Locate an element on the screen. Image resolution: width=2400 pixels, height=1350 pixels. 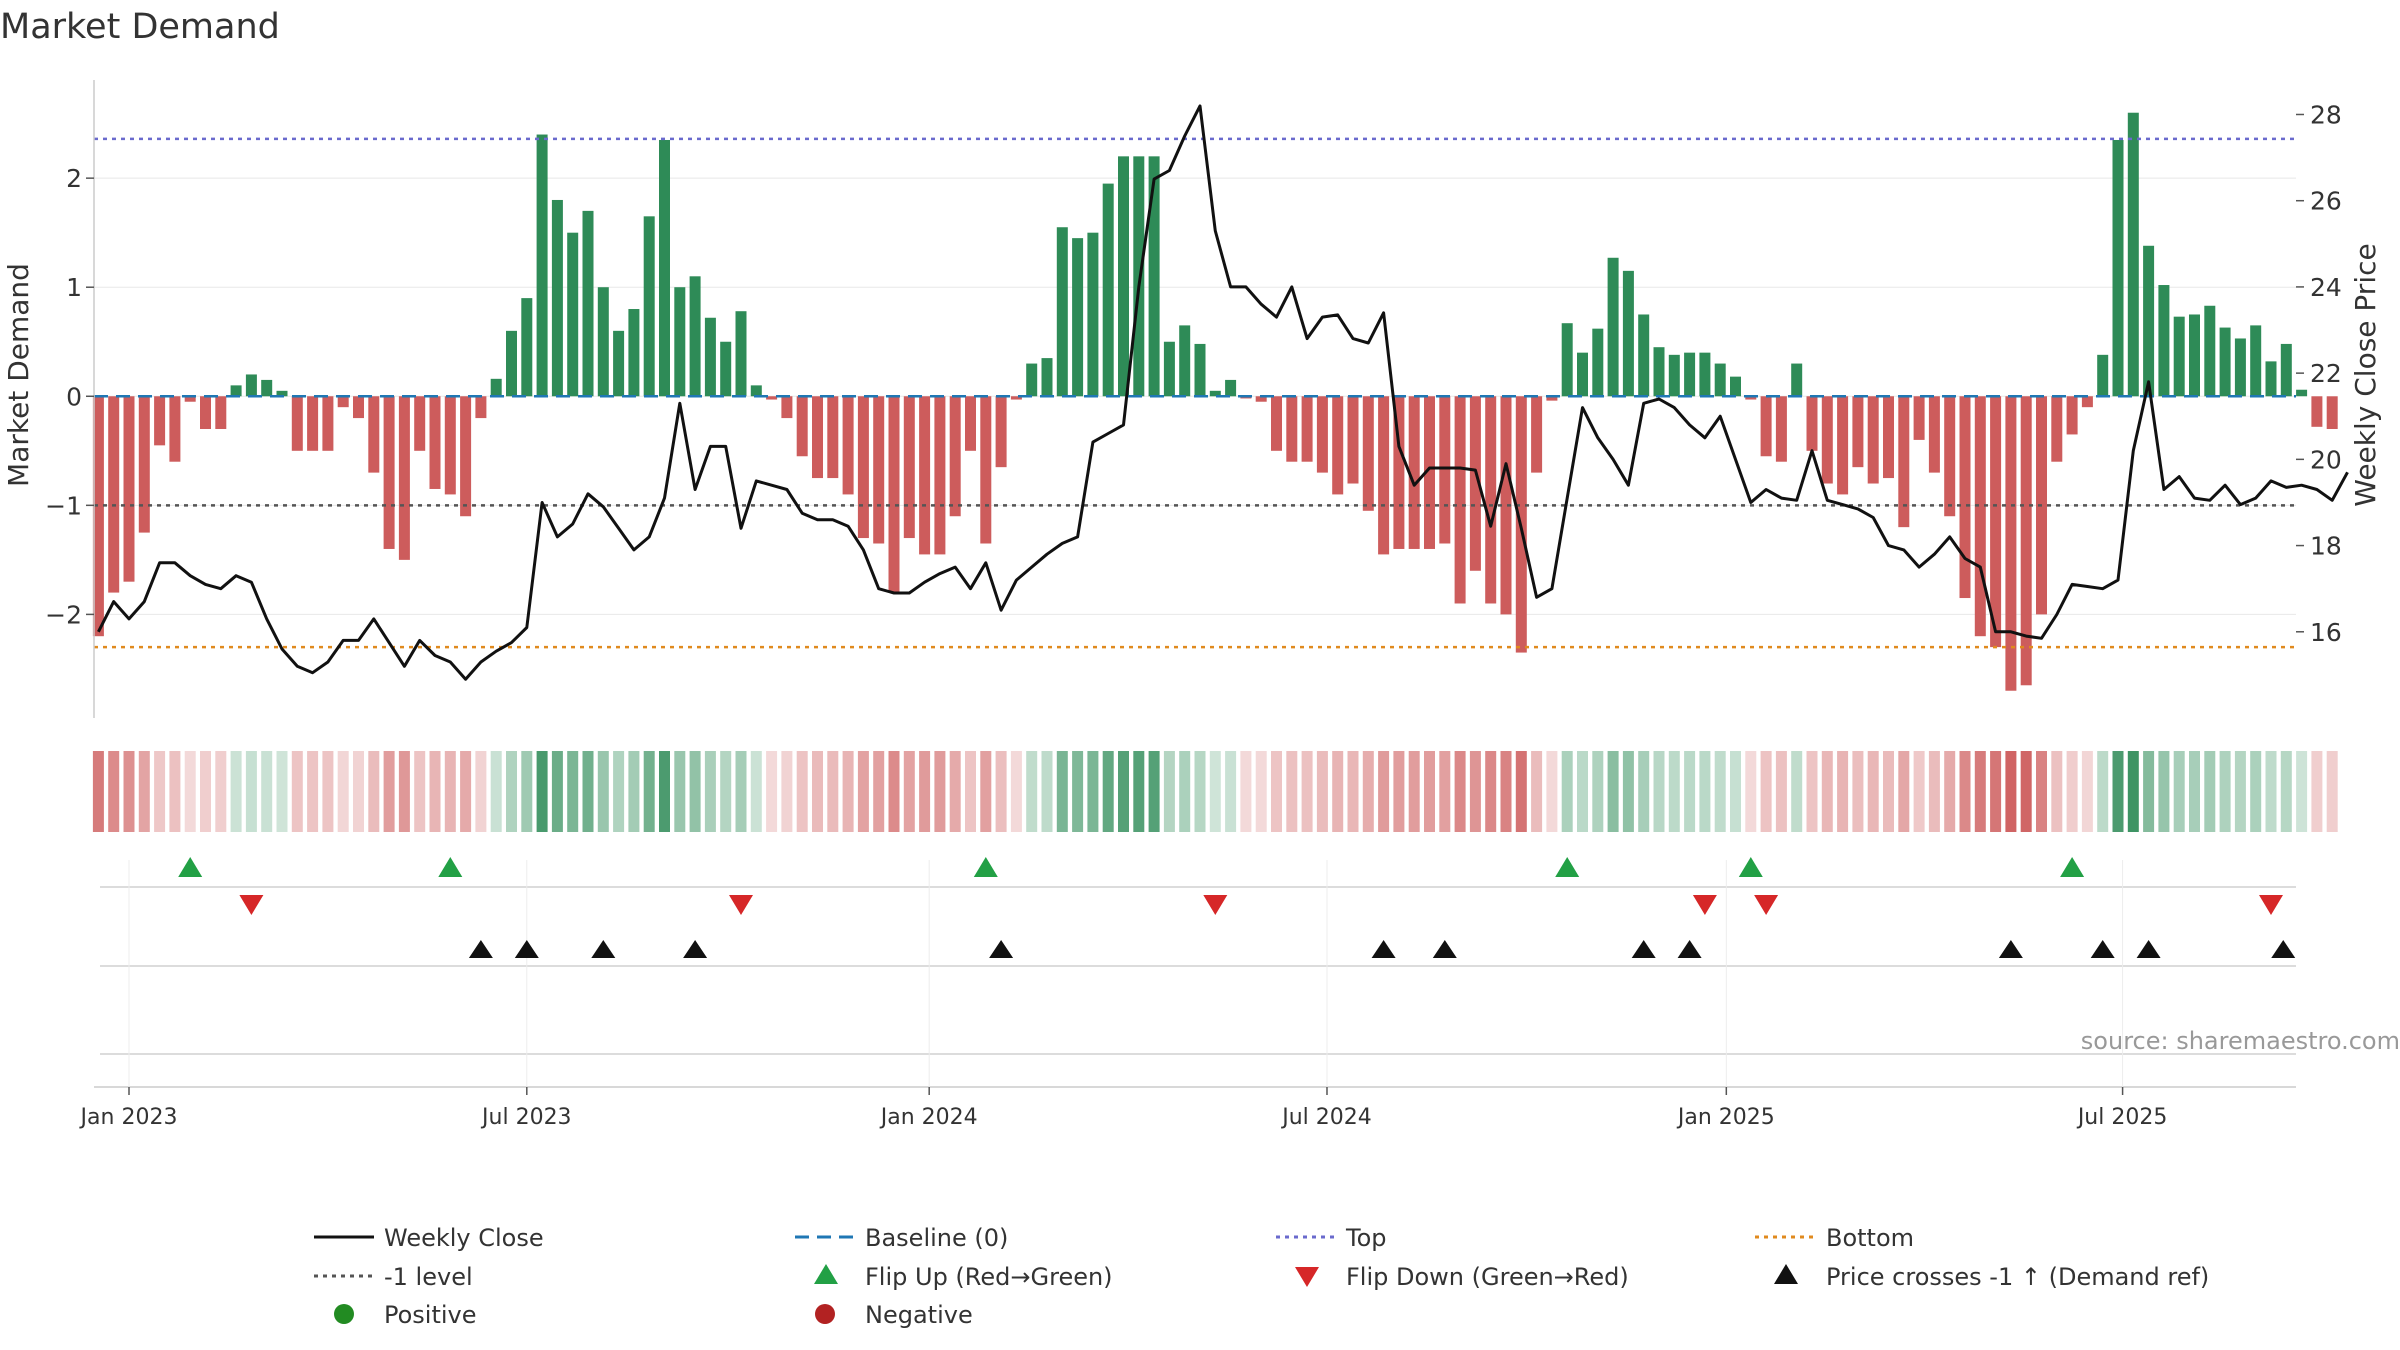
legend-flip-down-marker is located at coordinates (1307, 1277).